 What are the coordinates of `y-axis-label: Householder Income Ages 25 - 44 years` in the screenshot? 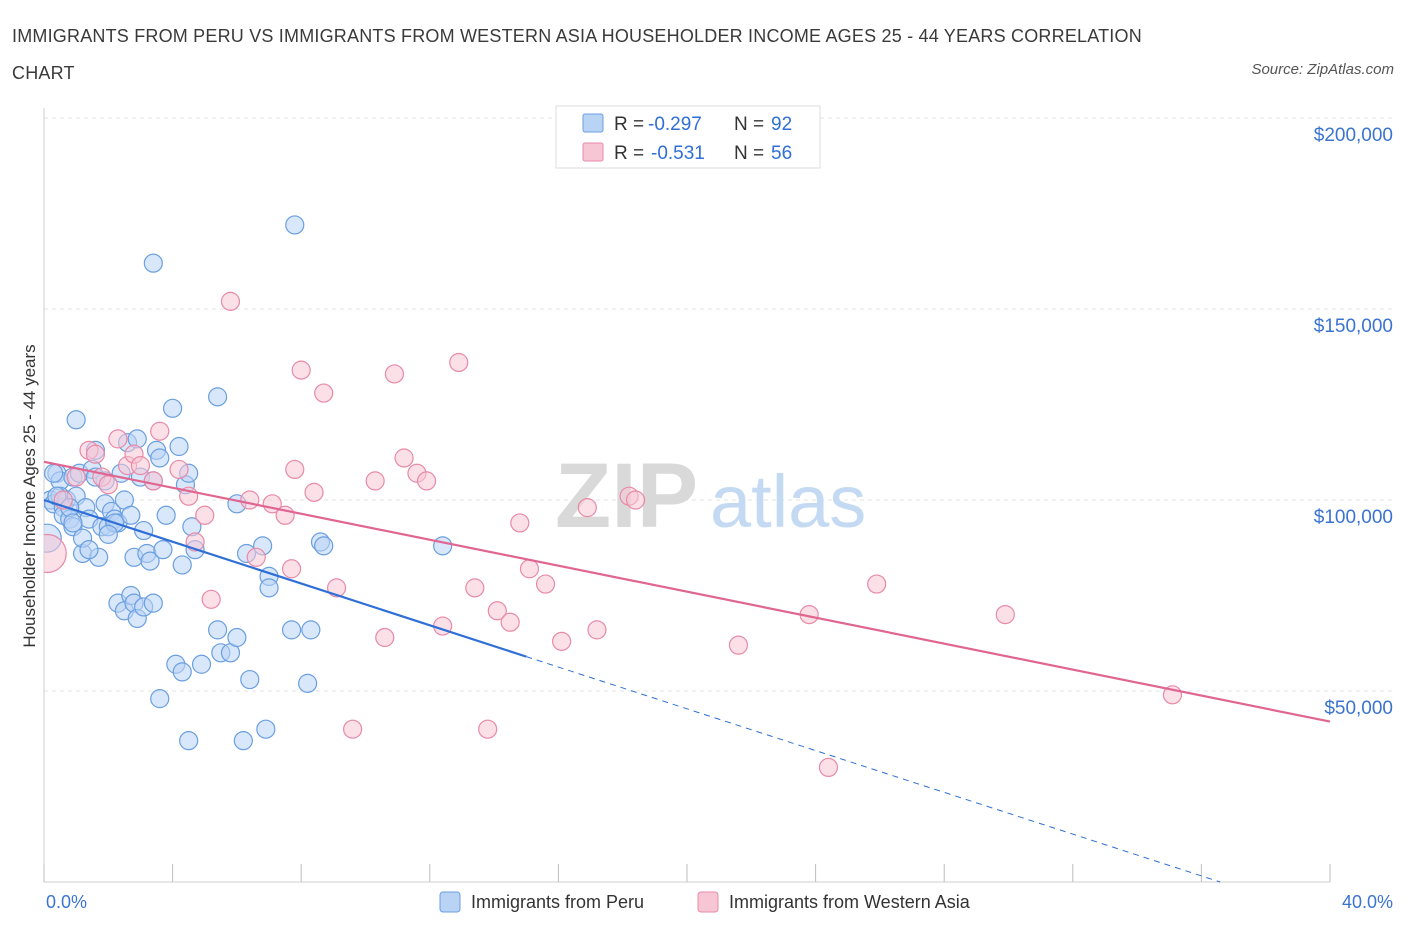 It's located at (29, 495).